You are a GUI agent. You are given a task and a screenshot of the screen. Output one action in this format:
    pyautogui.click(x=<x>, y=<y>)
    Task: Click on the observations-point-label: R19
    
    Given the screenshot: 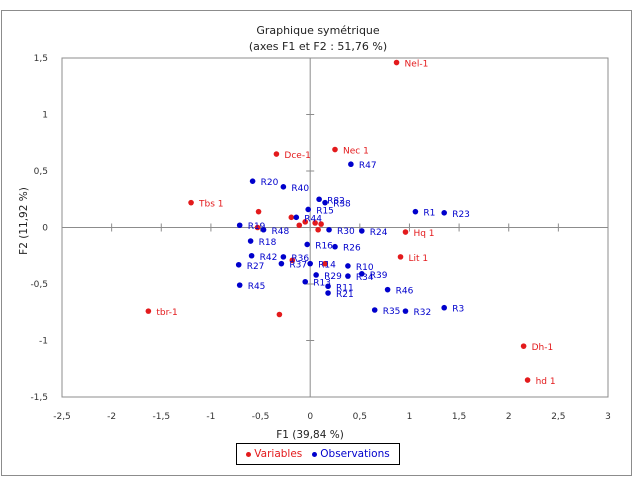 What is the action you would take?
    pyautogui.click(x=257, y=227)
    